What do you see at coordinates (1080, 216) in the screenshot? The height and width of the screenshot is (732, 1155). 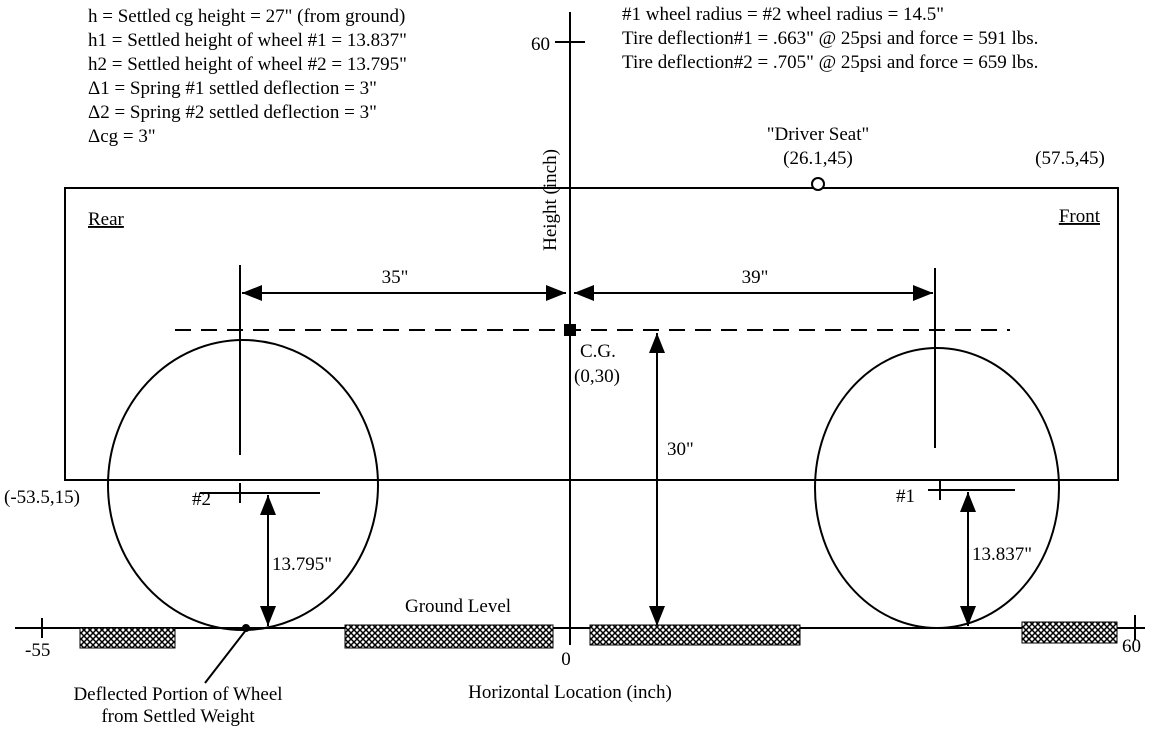 I see `label: Front` at bounding box center [1080, 216].